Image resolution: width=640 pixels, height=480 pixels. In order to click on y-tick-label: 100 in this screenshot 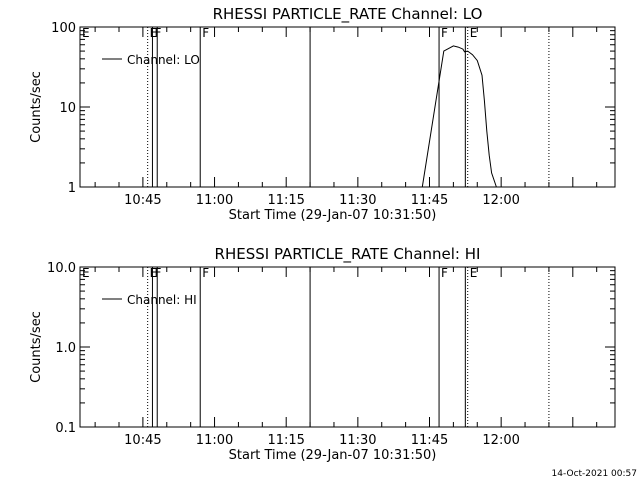, I will do `click(63, 28)`.